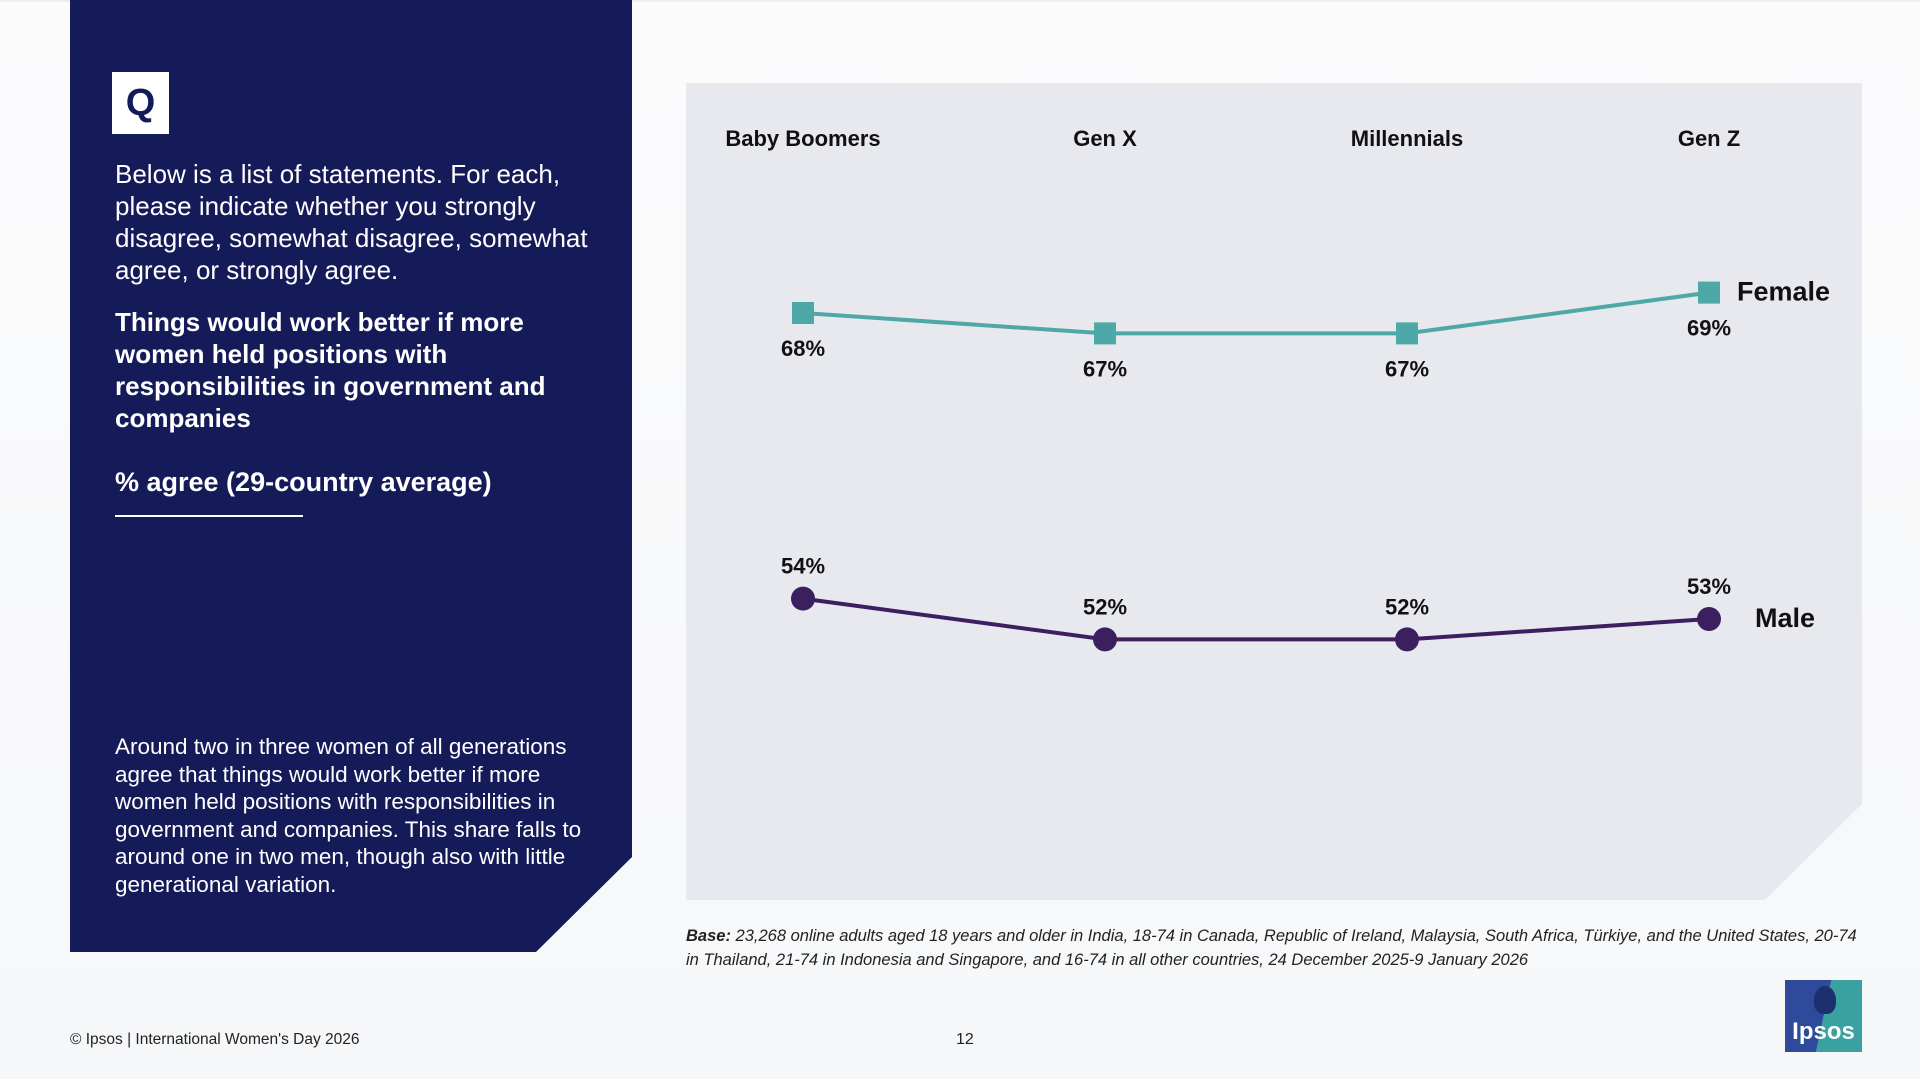 This screenshot has width=1920, height=1079. What do you see at coordinates (209, 516) in the screenshot?
I see `metric-underline` at bounding box center [209, 516].